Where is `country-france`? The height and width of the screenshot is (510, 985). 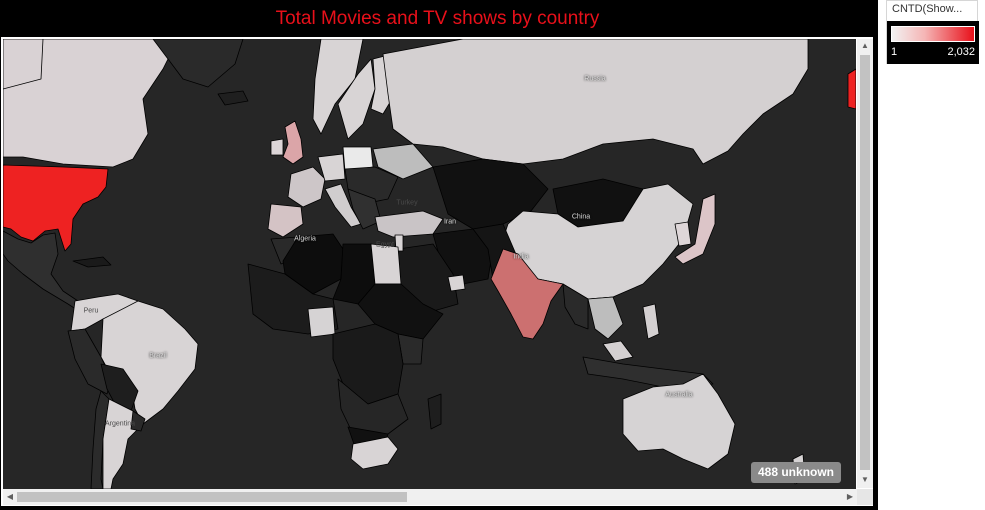 country-france is located at coordinates (306, 187).